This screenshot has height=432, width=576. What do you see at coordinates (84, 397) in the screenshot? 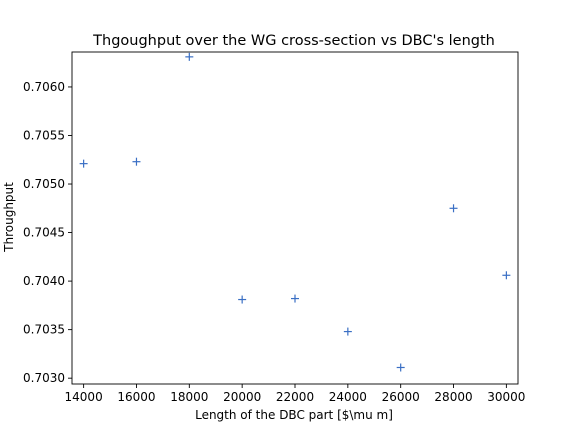
I see `x-tick-label: 14000` at bounding box center [84, 397].